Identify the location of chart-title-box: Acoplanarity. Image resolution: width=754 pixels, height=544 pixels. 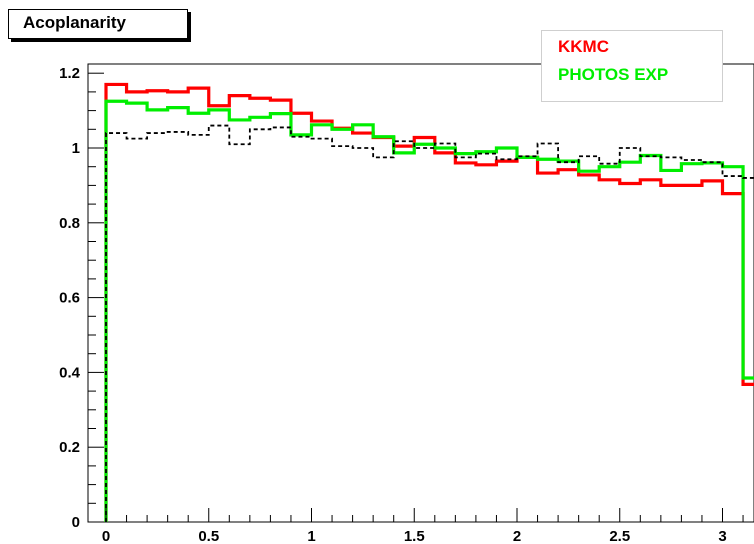
(98, 24).